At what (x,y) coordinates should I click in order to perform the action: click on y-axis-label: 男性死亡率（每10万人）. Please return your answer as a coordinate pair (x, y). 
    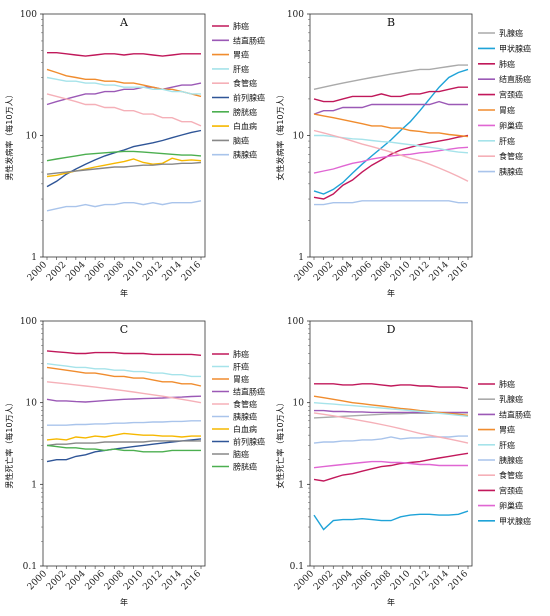
    Looking at the image, I should click on (9, 443).